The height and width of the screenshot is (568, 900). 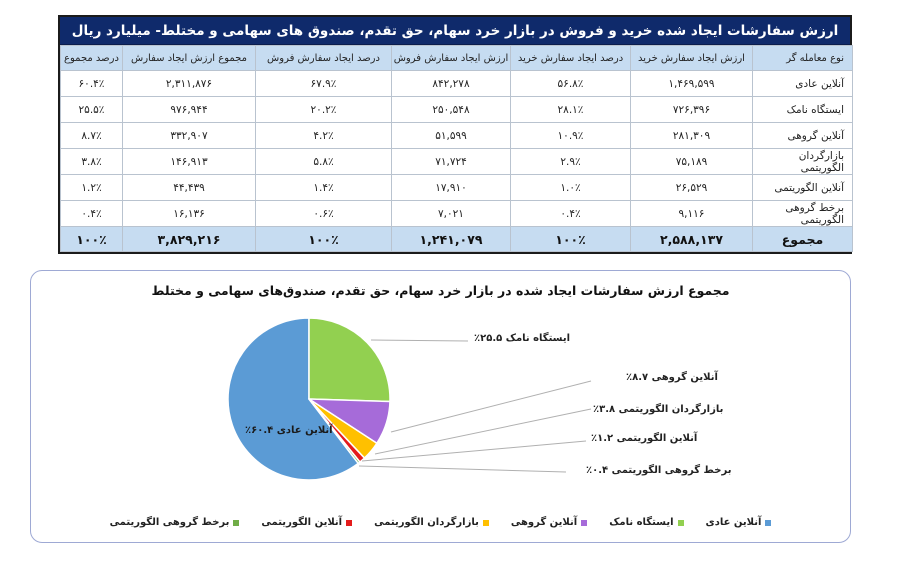 I want to click on cell-sell-value: ۲۵۰,۵۴۸, so click(x=451, y=109).